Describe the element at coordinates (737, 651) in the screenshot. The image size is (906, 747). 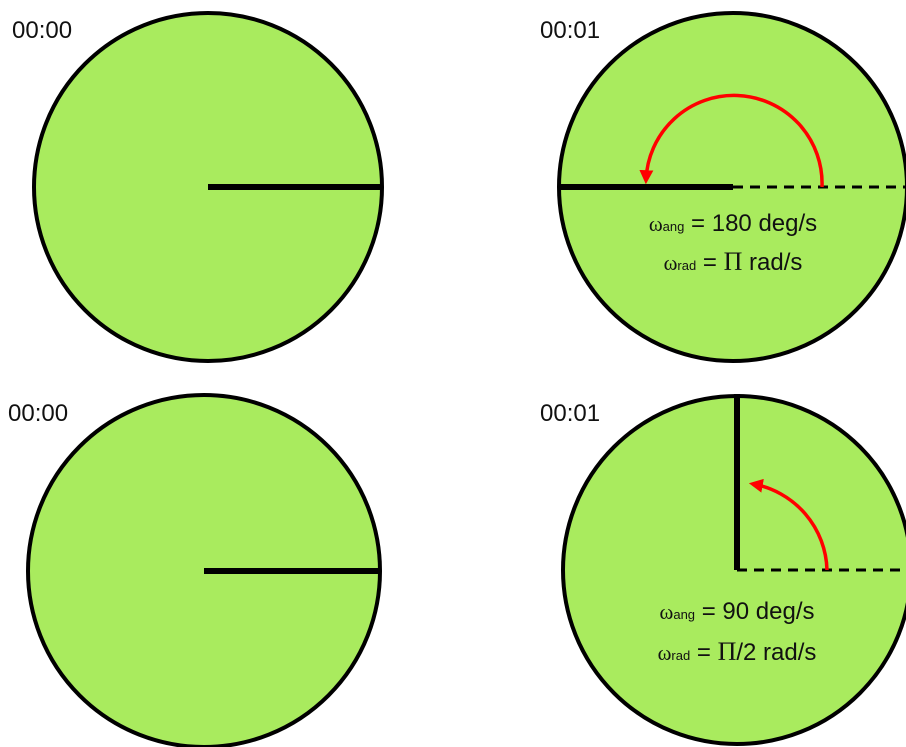
I see `angular-velocity-radians: ωrad = Π/2 rad/s` at that location.